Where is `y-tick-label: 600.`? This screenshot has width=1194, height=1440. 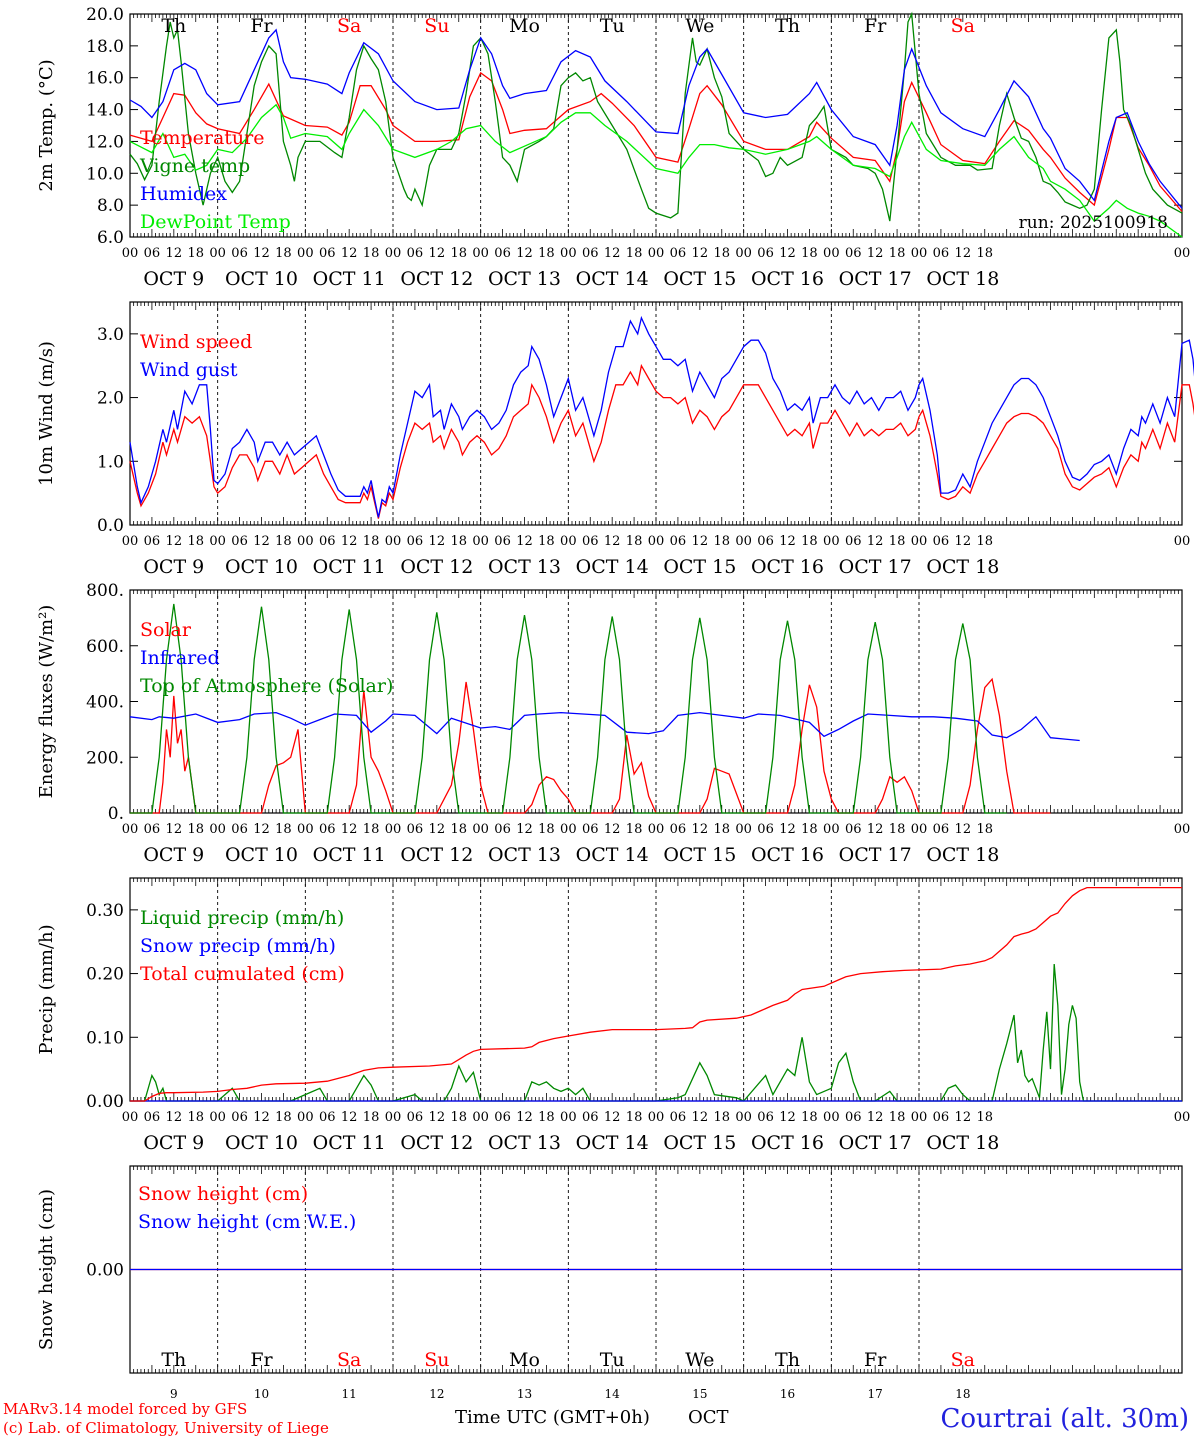
y-tick-label: 600. is located at coordinates (105, 647).